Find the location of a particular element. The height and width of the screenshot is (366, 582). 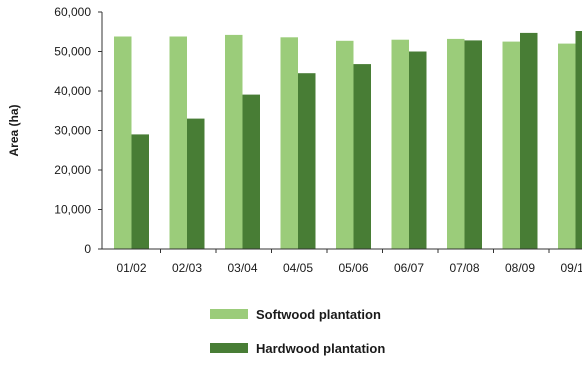

x-tick-label: 01/02 is located at coordinates (131, 268).